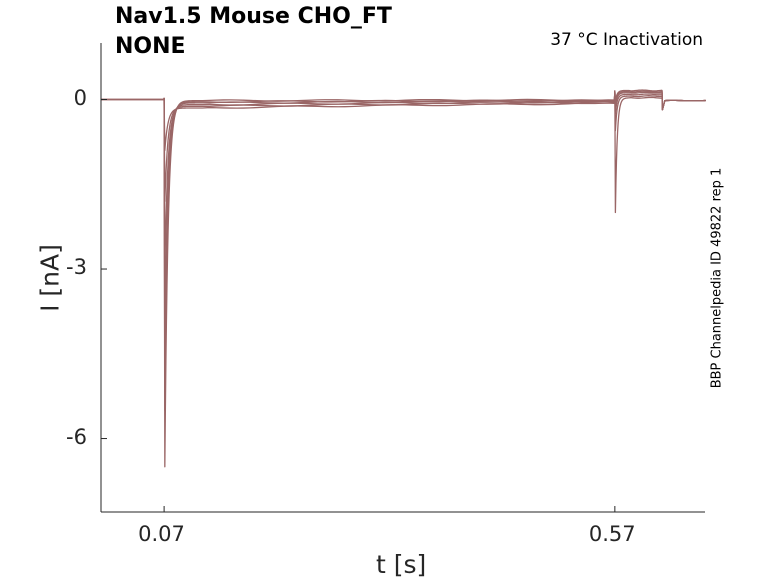  I want to click on condition-label: 37 °C Inactivation, so click(626, 40).